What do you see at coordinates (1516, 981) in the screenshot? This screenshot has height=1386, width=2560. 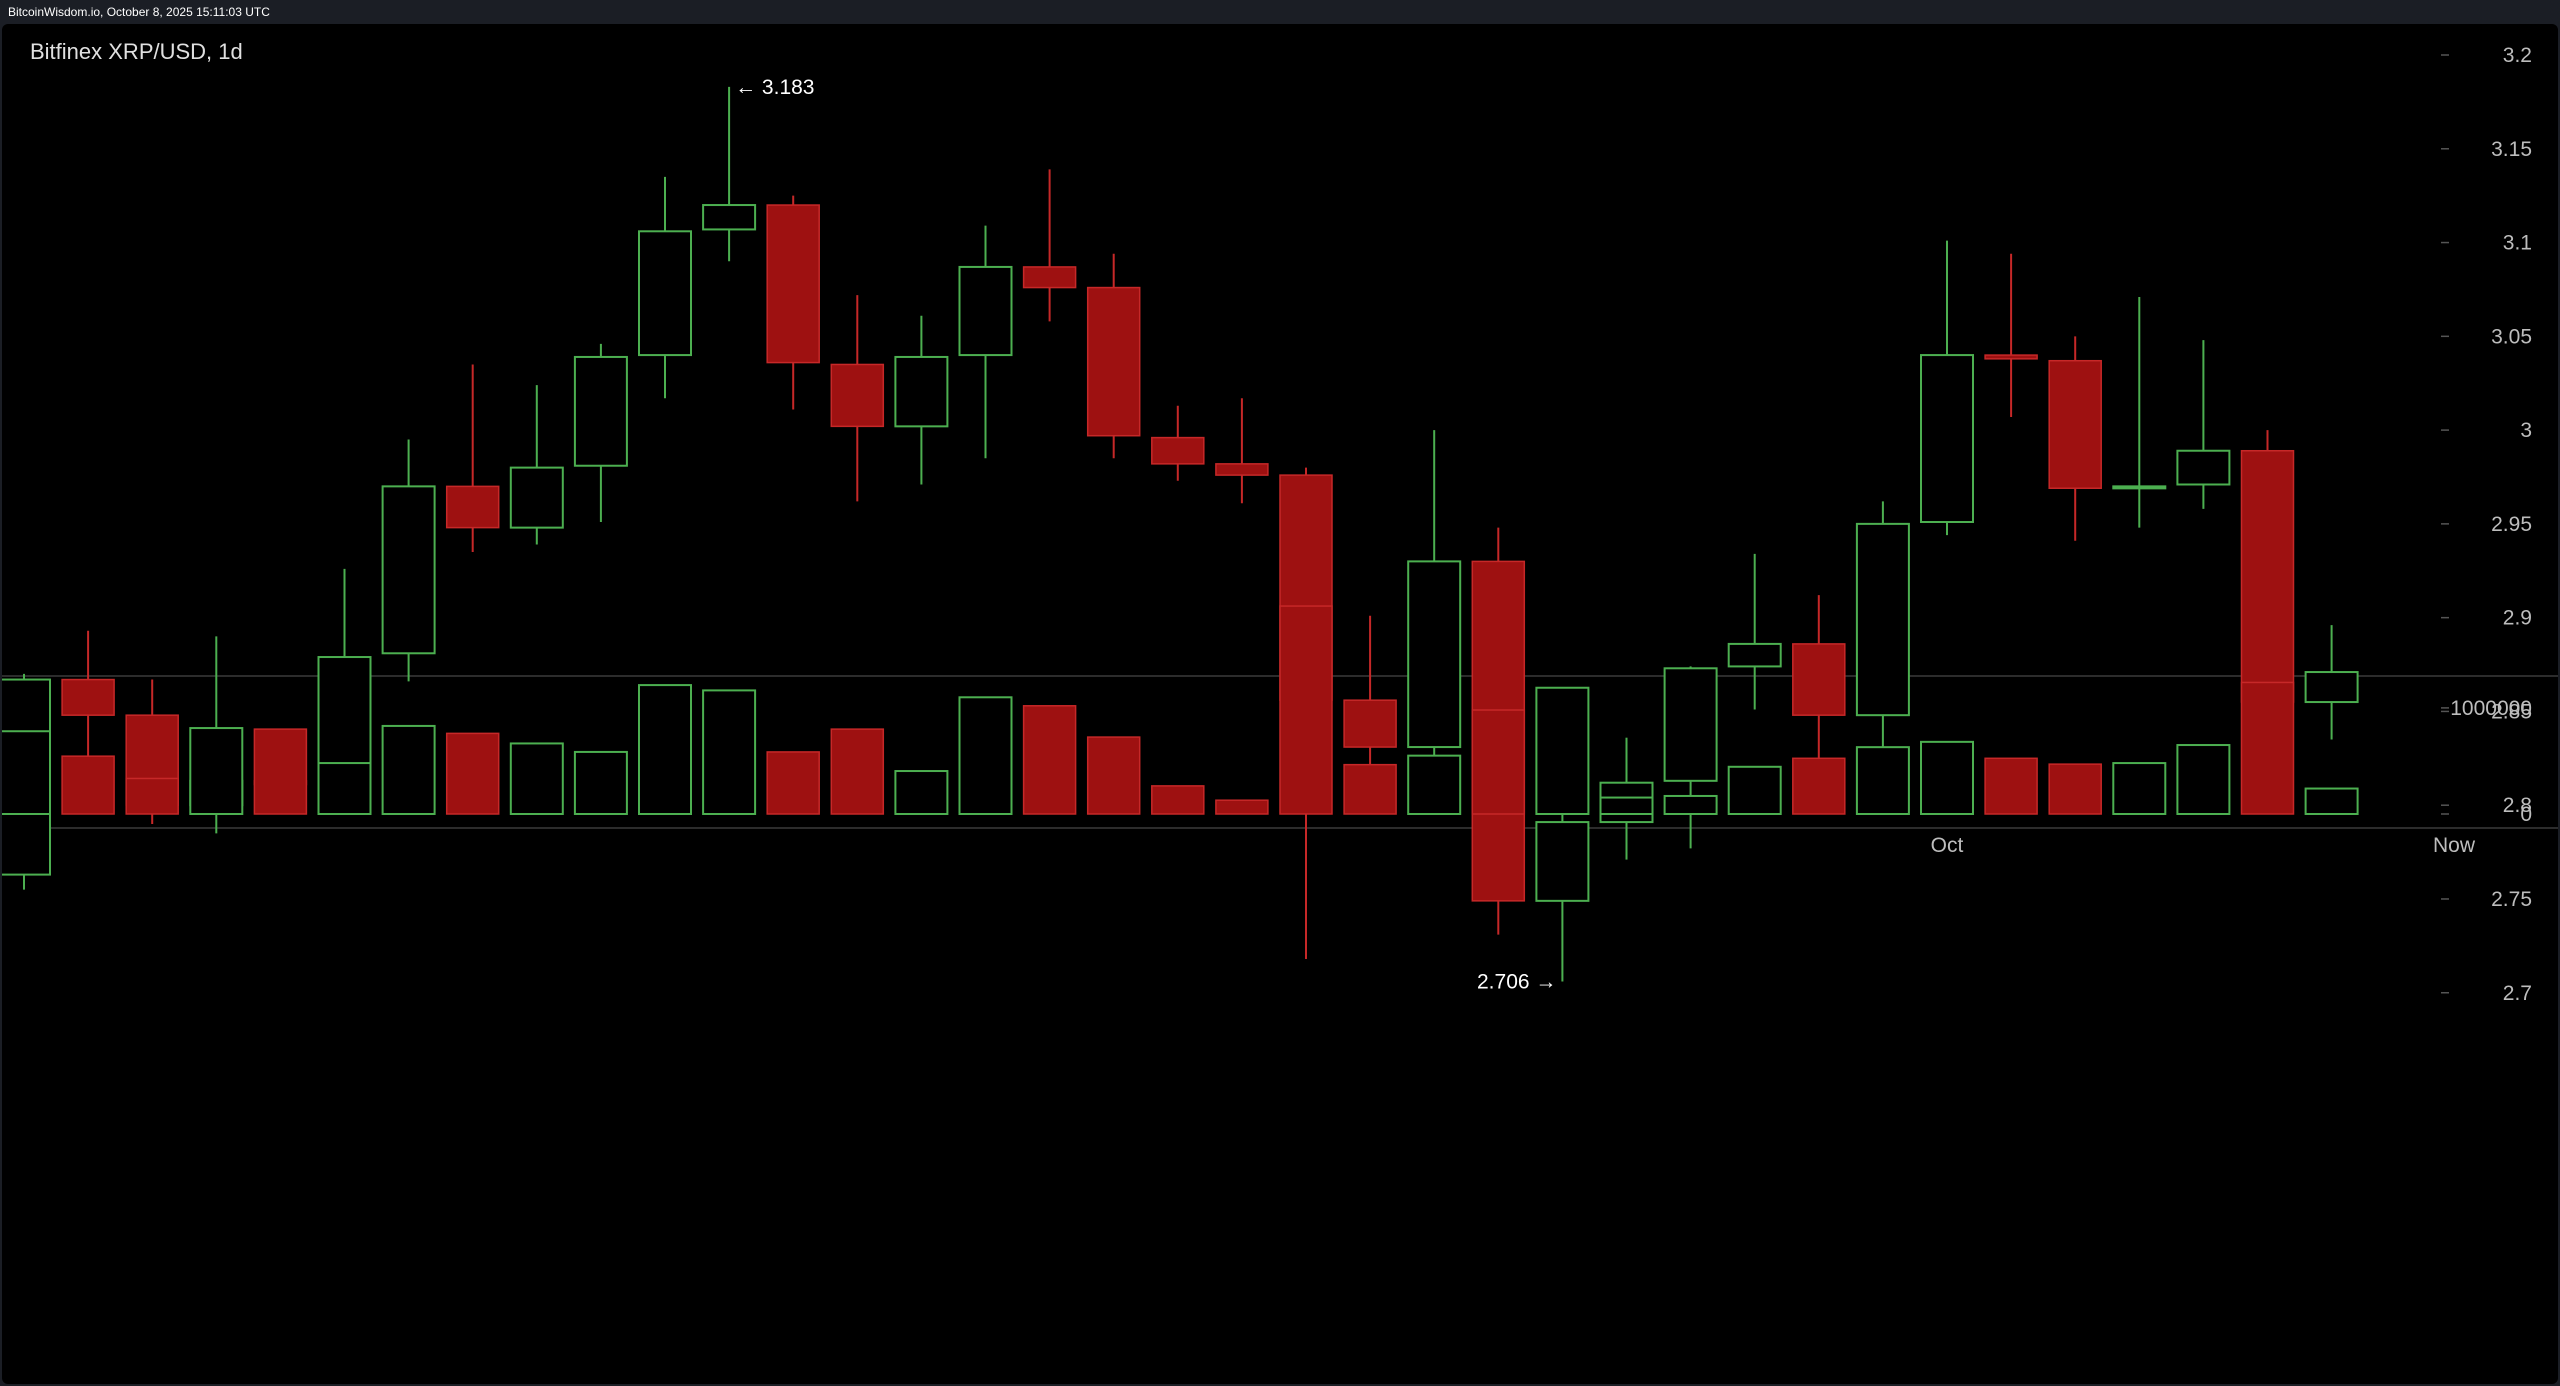 I see `low-price-label: 2.706 →` at bounding box center [1516, 981].